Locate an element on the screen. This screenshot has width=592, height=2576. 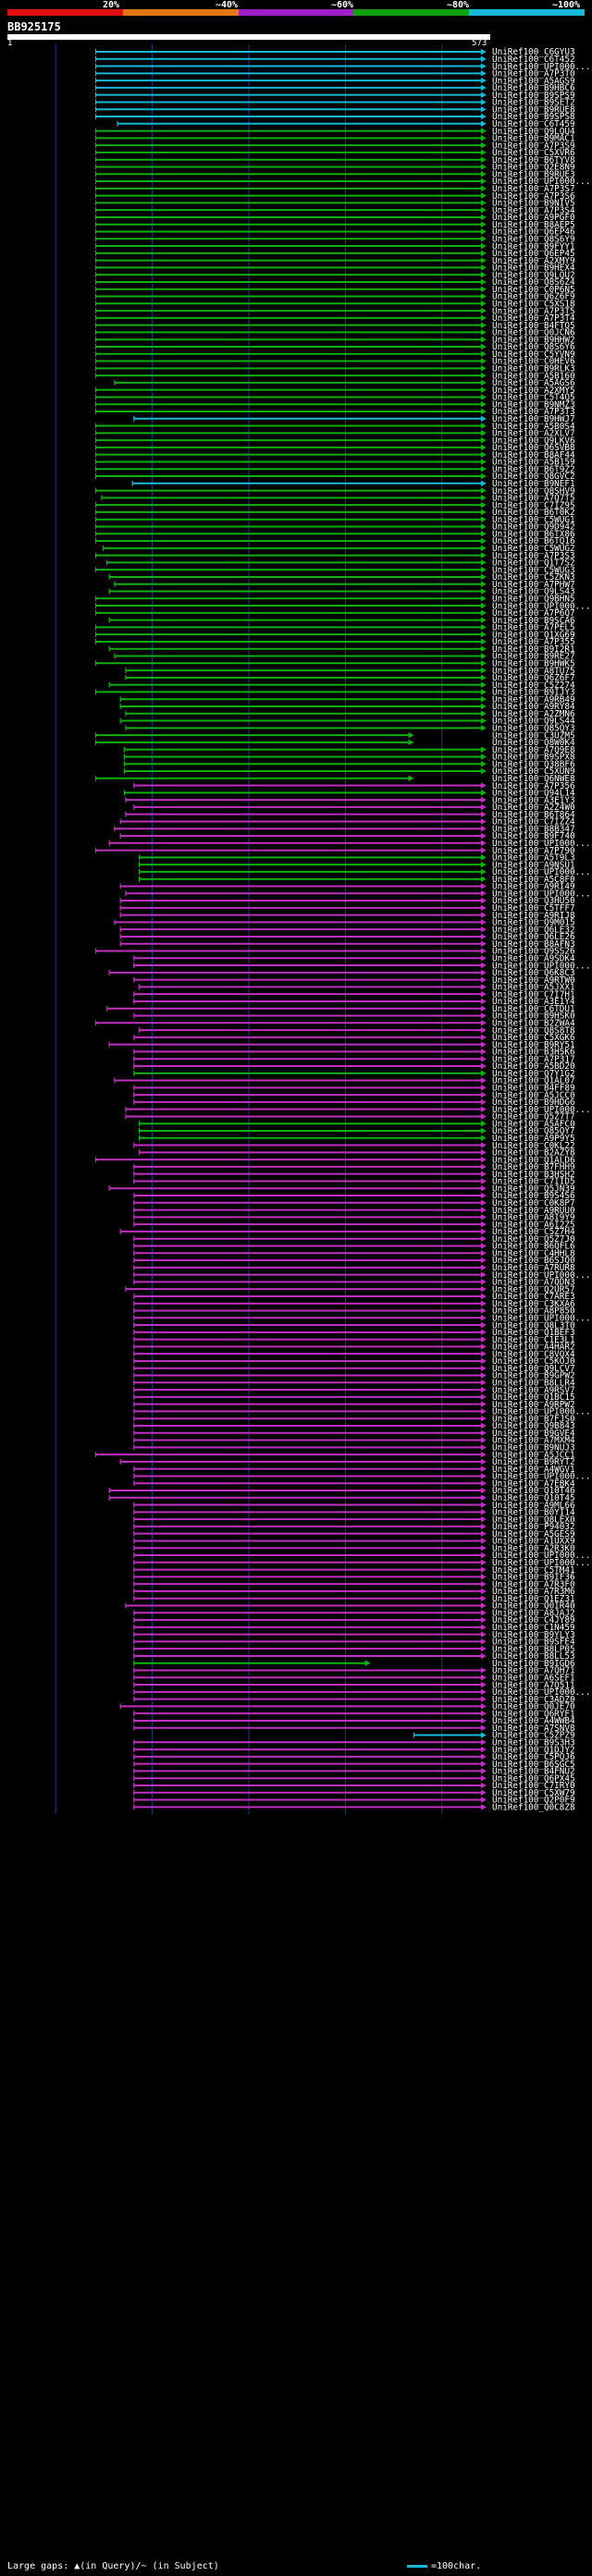
hit-row: UniRef100_Q6Z6F7 is located at coordinates (350, 678).